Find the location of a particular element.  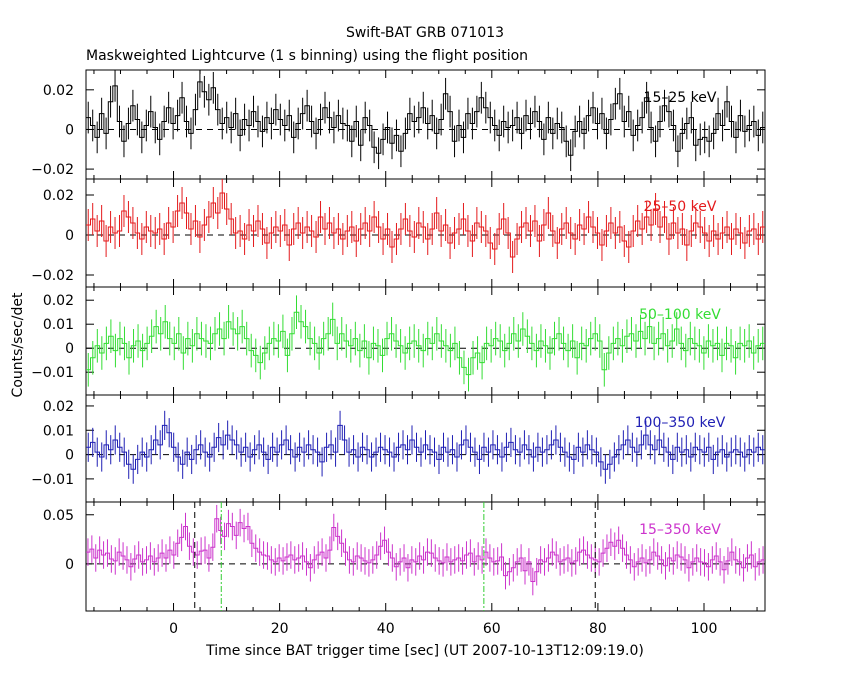

y-tick-label: 0.05 is located at coordinates (58, 516).